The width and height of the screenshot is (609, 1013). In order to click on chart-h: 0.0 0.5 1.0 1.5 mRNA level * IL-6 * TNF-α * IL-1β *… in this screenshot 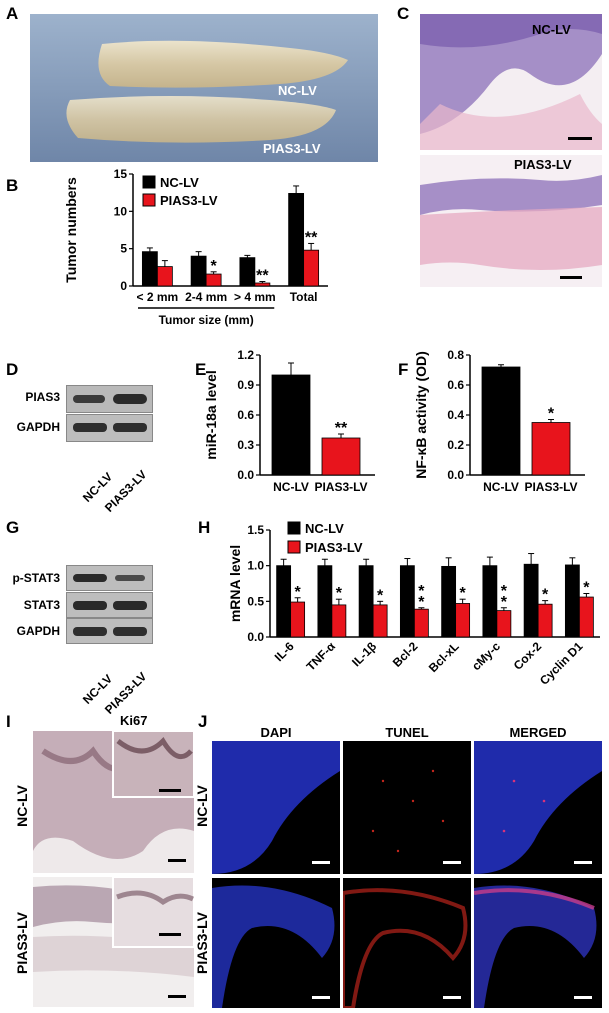, I will do `click(414, 604)`.